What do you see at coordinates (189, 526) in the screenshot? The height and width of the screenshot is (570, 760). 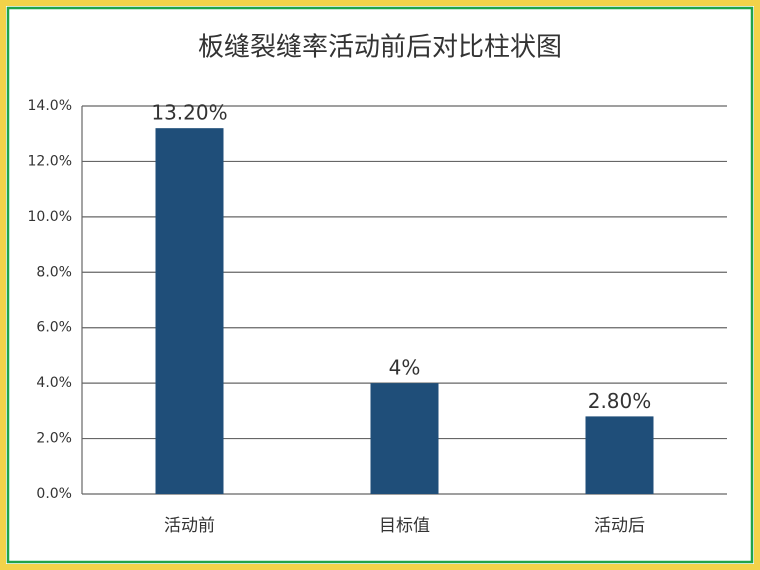 I see `x-tick-label: 活动前` at bounding box center [189, 526].